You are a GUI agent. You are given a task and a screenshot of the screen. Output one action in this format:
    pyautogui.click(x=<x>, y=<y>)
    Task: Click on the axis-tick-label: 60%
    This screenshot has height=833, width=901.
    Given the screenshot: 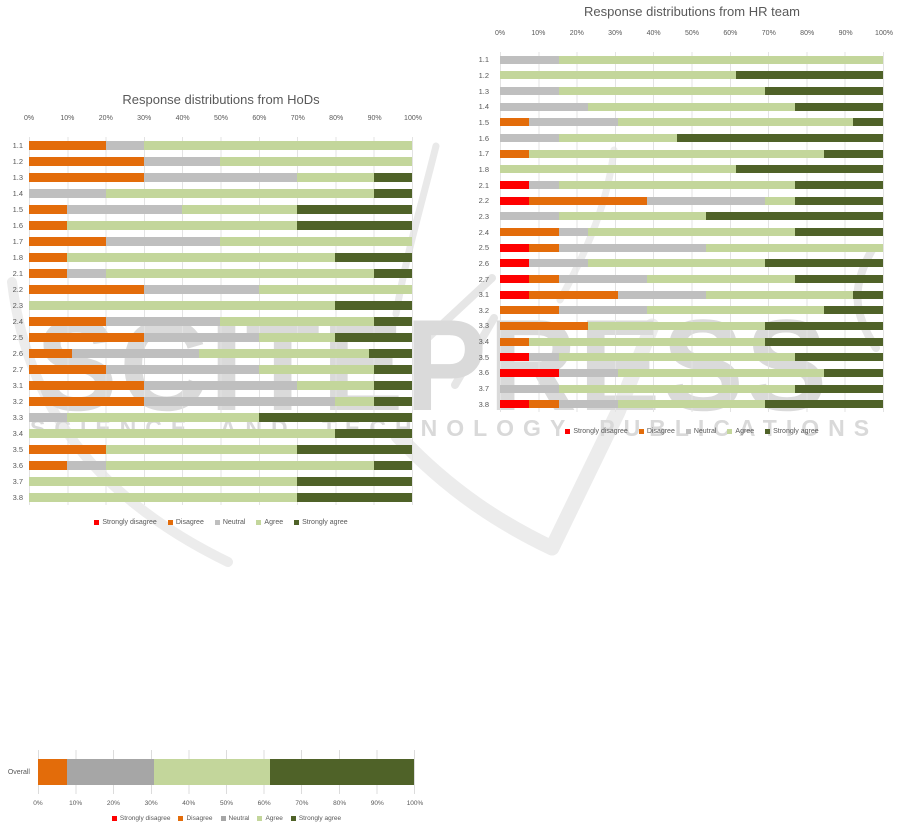 What is the action you would take?
    pyautogui.click(x=264, y=803)
    